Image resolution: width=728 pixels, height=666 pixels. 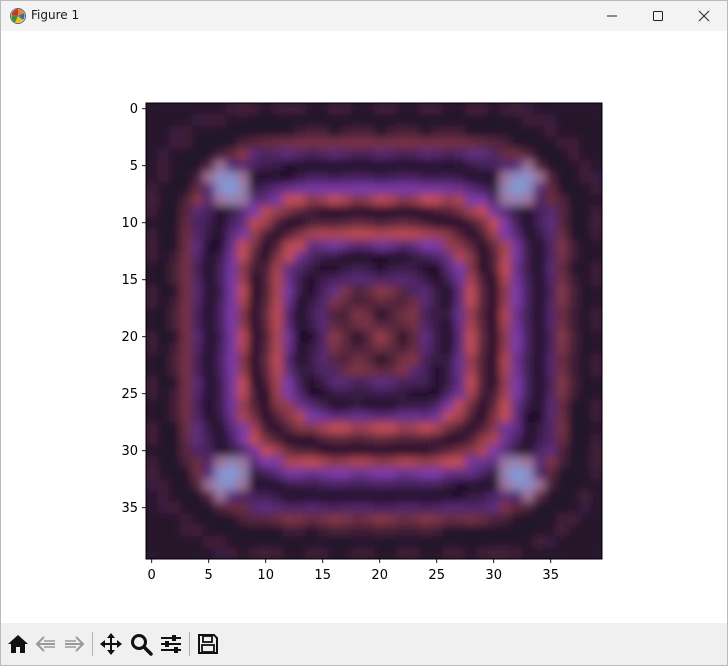 What do you see at coordinates (704, 16) in the screenshot?
I see `close-button` at bounding box center [704, 16].